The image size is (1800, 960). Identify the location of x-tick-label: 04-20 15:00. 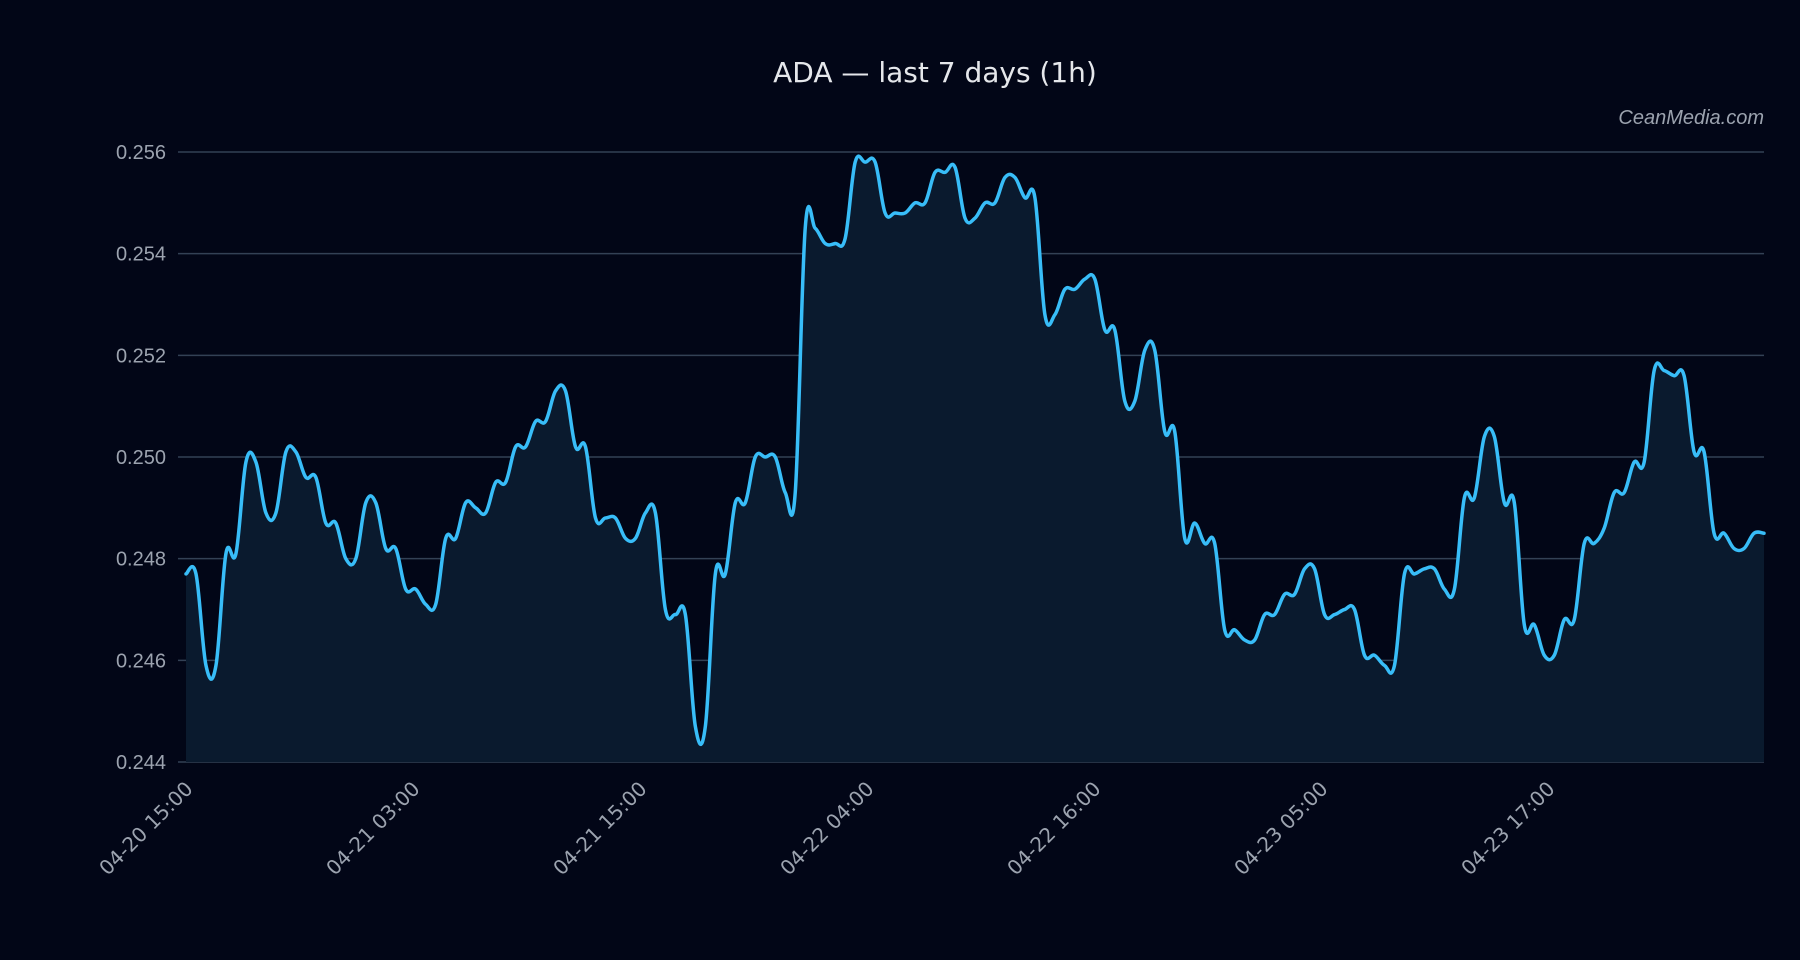
(145, 828).